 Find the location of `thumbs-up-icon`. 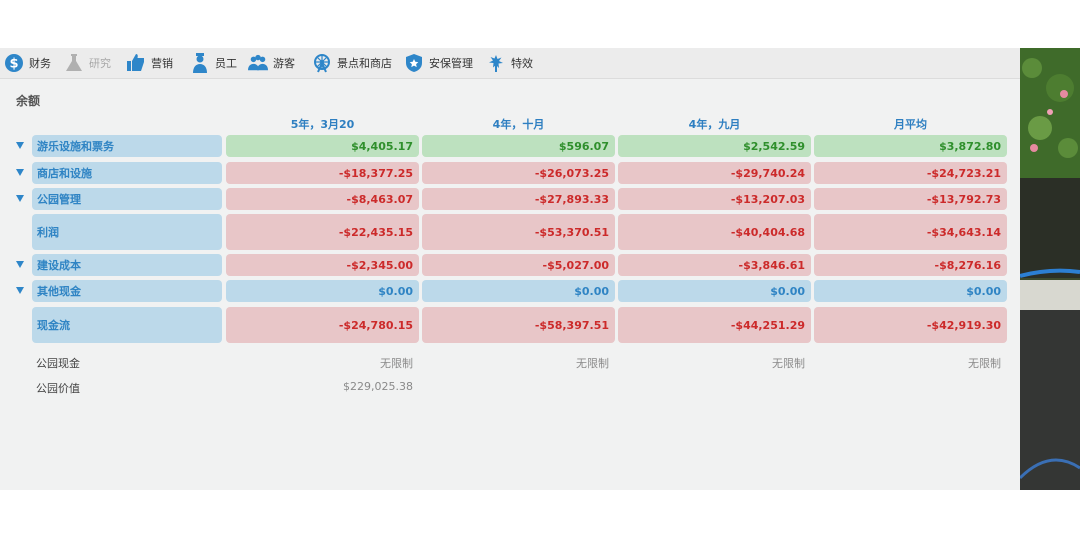

thumbs-up-icon is located at coordinates (136, 63).